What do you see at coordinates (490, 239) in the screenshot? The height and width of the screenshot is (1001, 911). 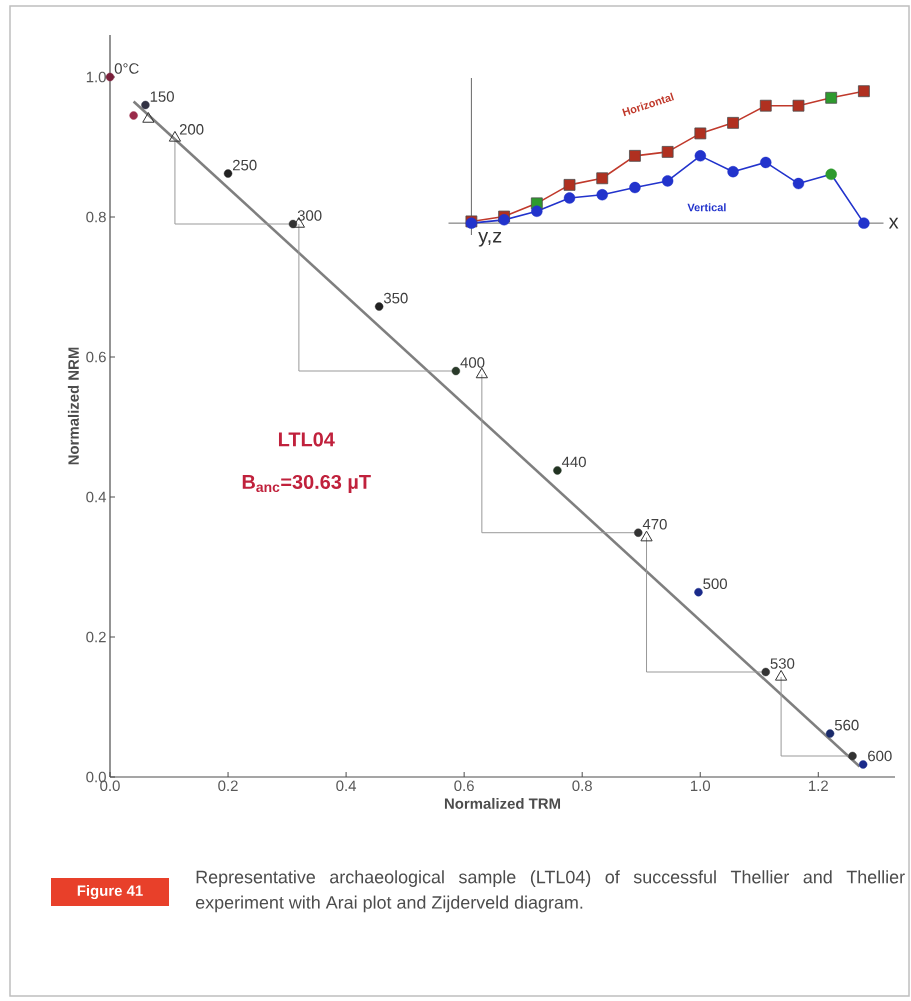 I see `annotation: y,z` at bounding box center [490, 239].